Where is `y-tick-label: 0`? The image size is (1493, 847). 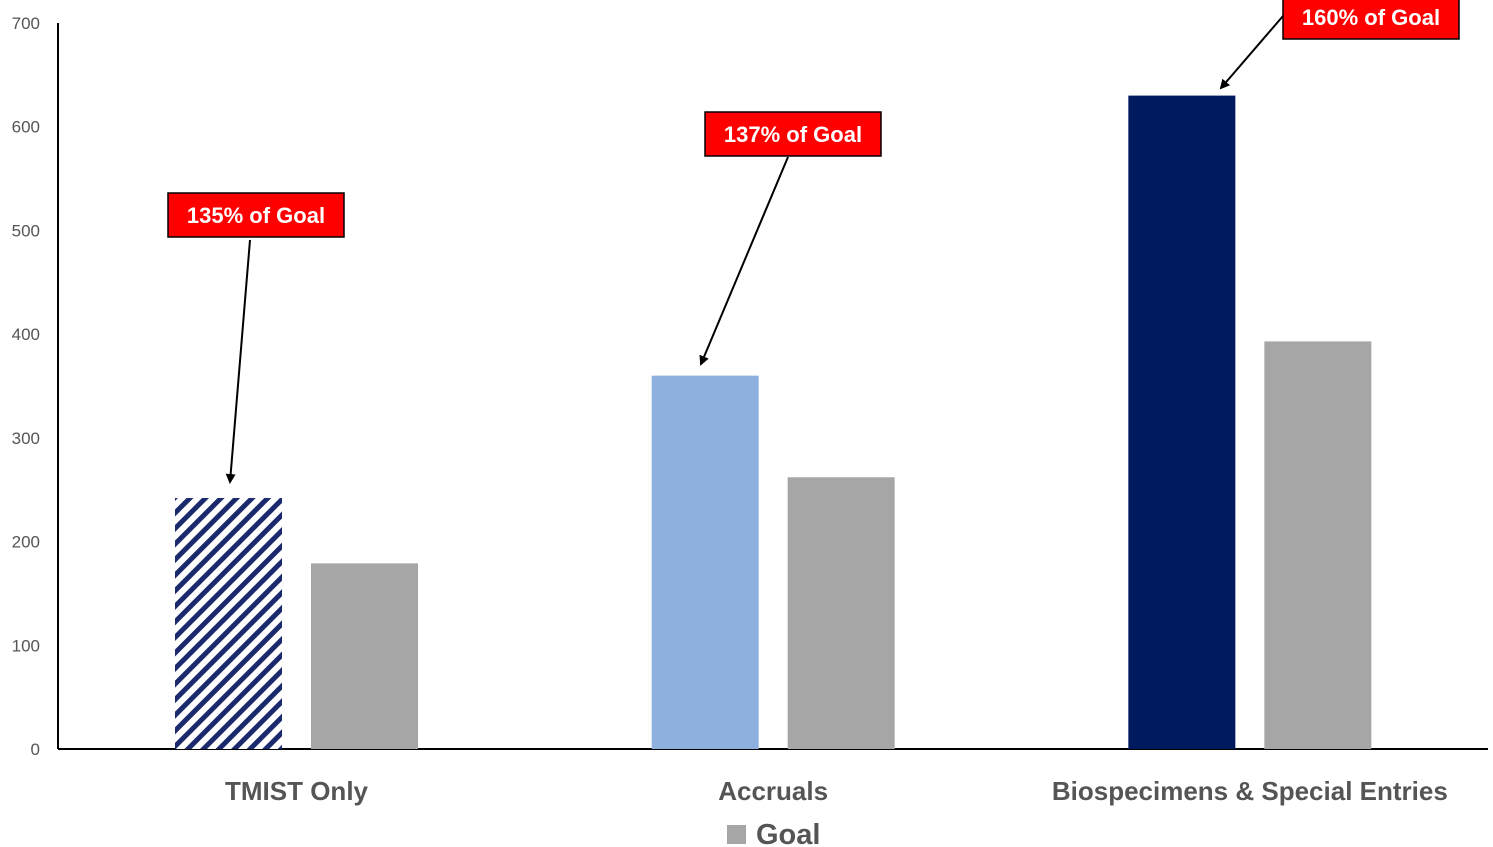
y-tick-label: 0 is located at coordinates (35, 749).